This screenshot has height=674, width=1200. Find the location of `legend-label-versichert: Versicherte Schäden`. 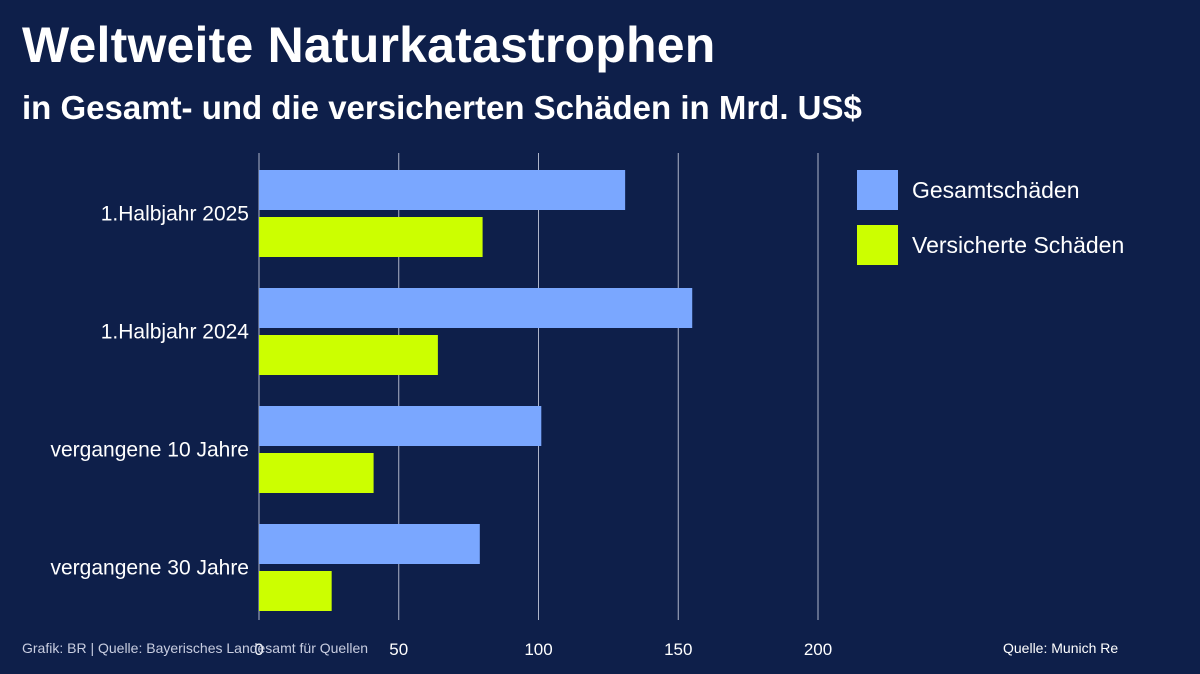

legend-label-versichert: Versicherte Schäden is located at coordinates (1018, 244).